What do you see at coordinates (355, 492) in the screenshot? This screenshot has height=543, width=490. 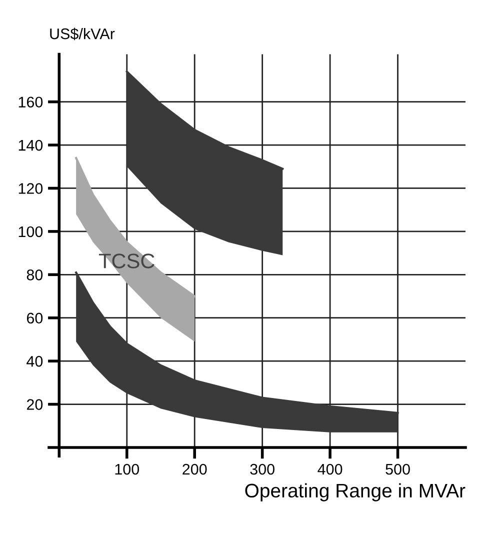 I see `x-axis-title: Operating Range in MVAr` at bounding box center [355, 492].